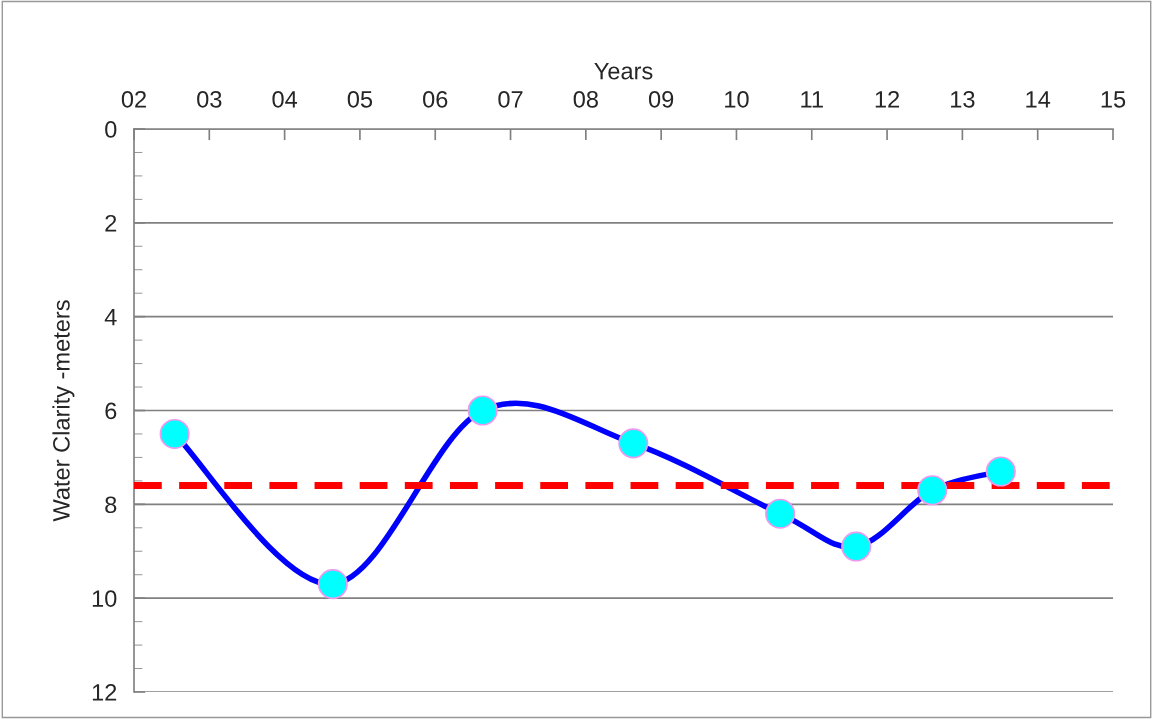 The height and width of the screenshot is (719, 1153). I want to click on y-axis-title: Water Clarity -meters, so click(63, 411).